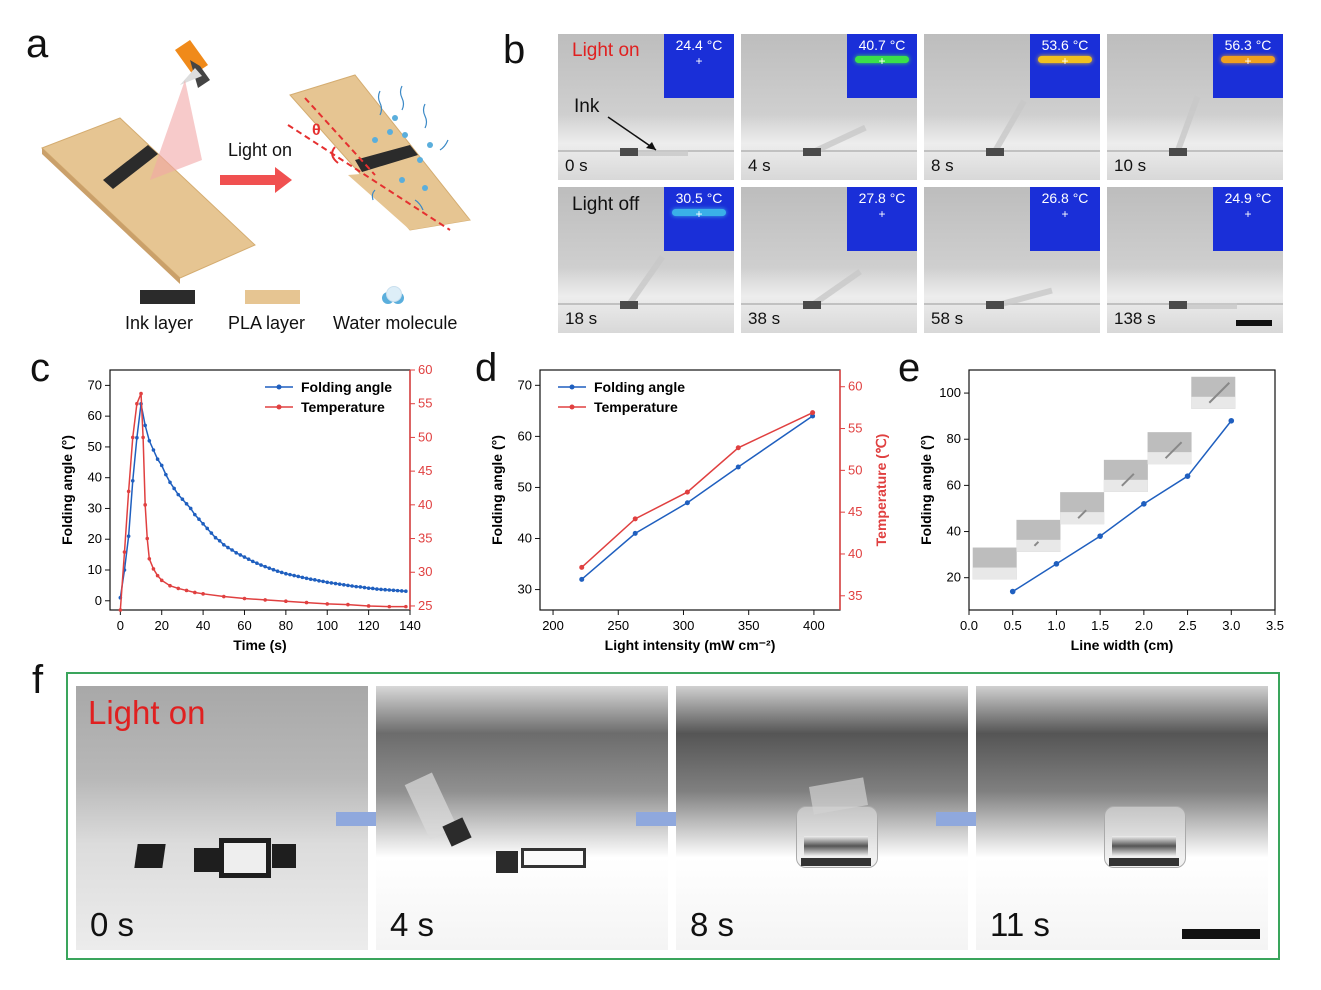  Describe the element at coordinates (882, 59) in the screenshot. I see `heat-band` at that location.